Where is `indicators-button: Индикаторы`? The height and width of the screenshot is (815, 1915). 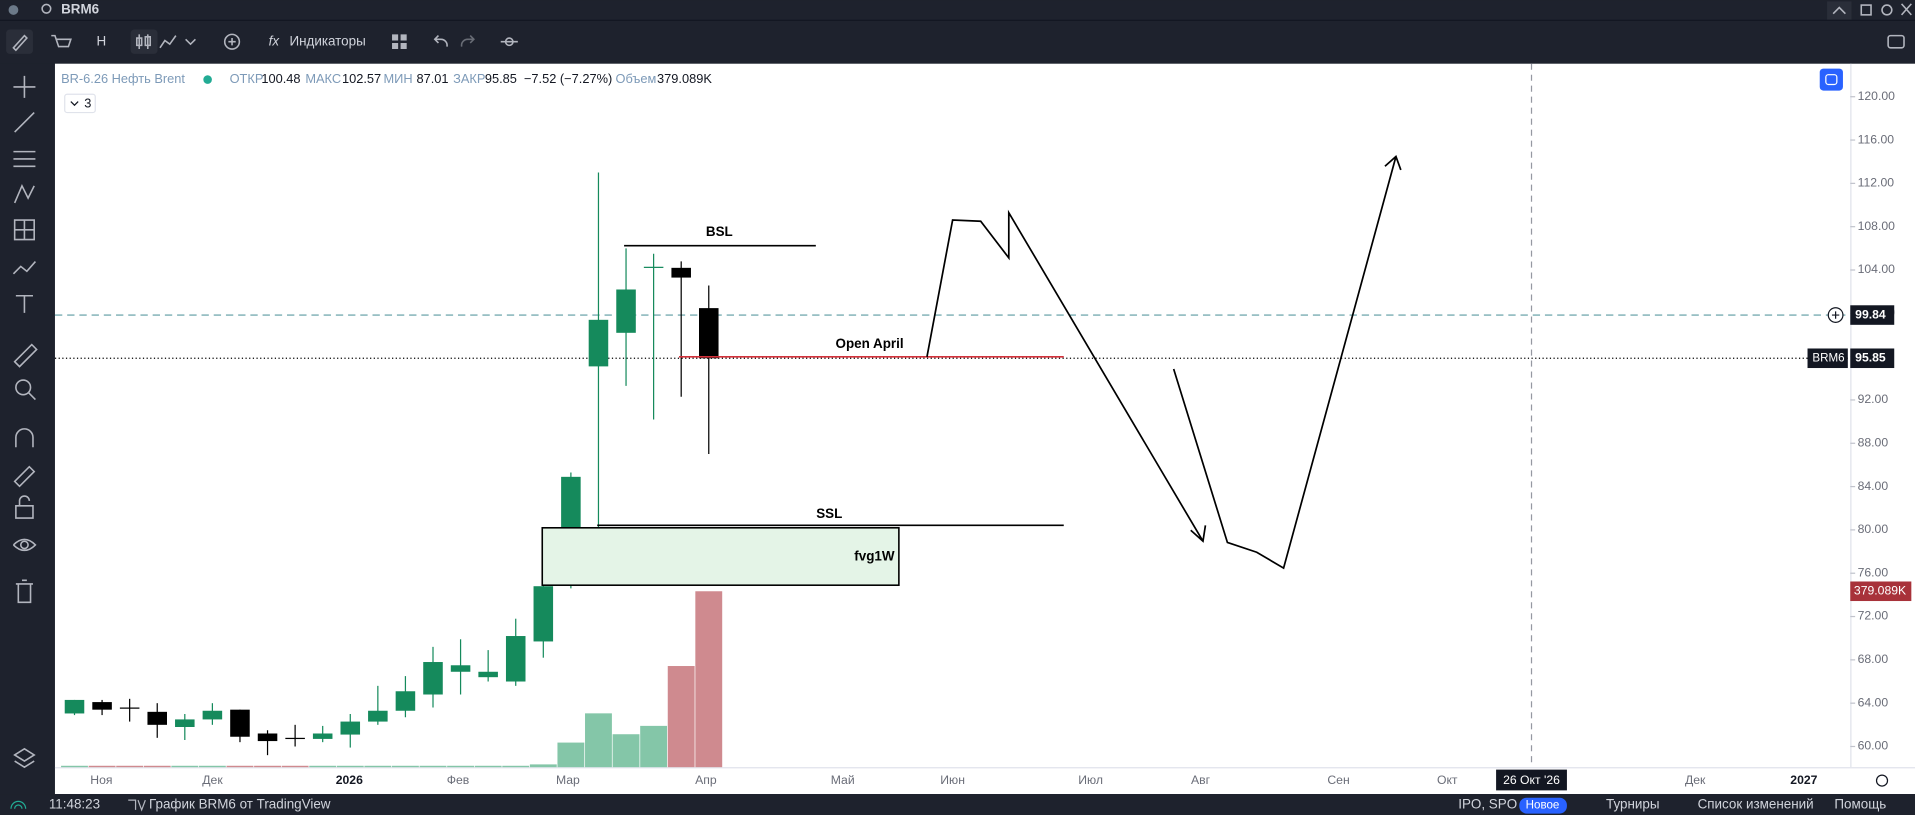
indicators-button: Индикаторы is located at coordinates (327, 40).